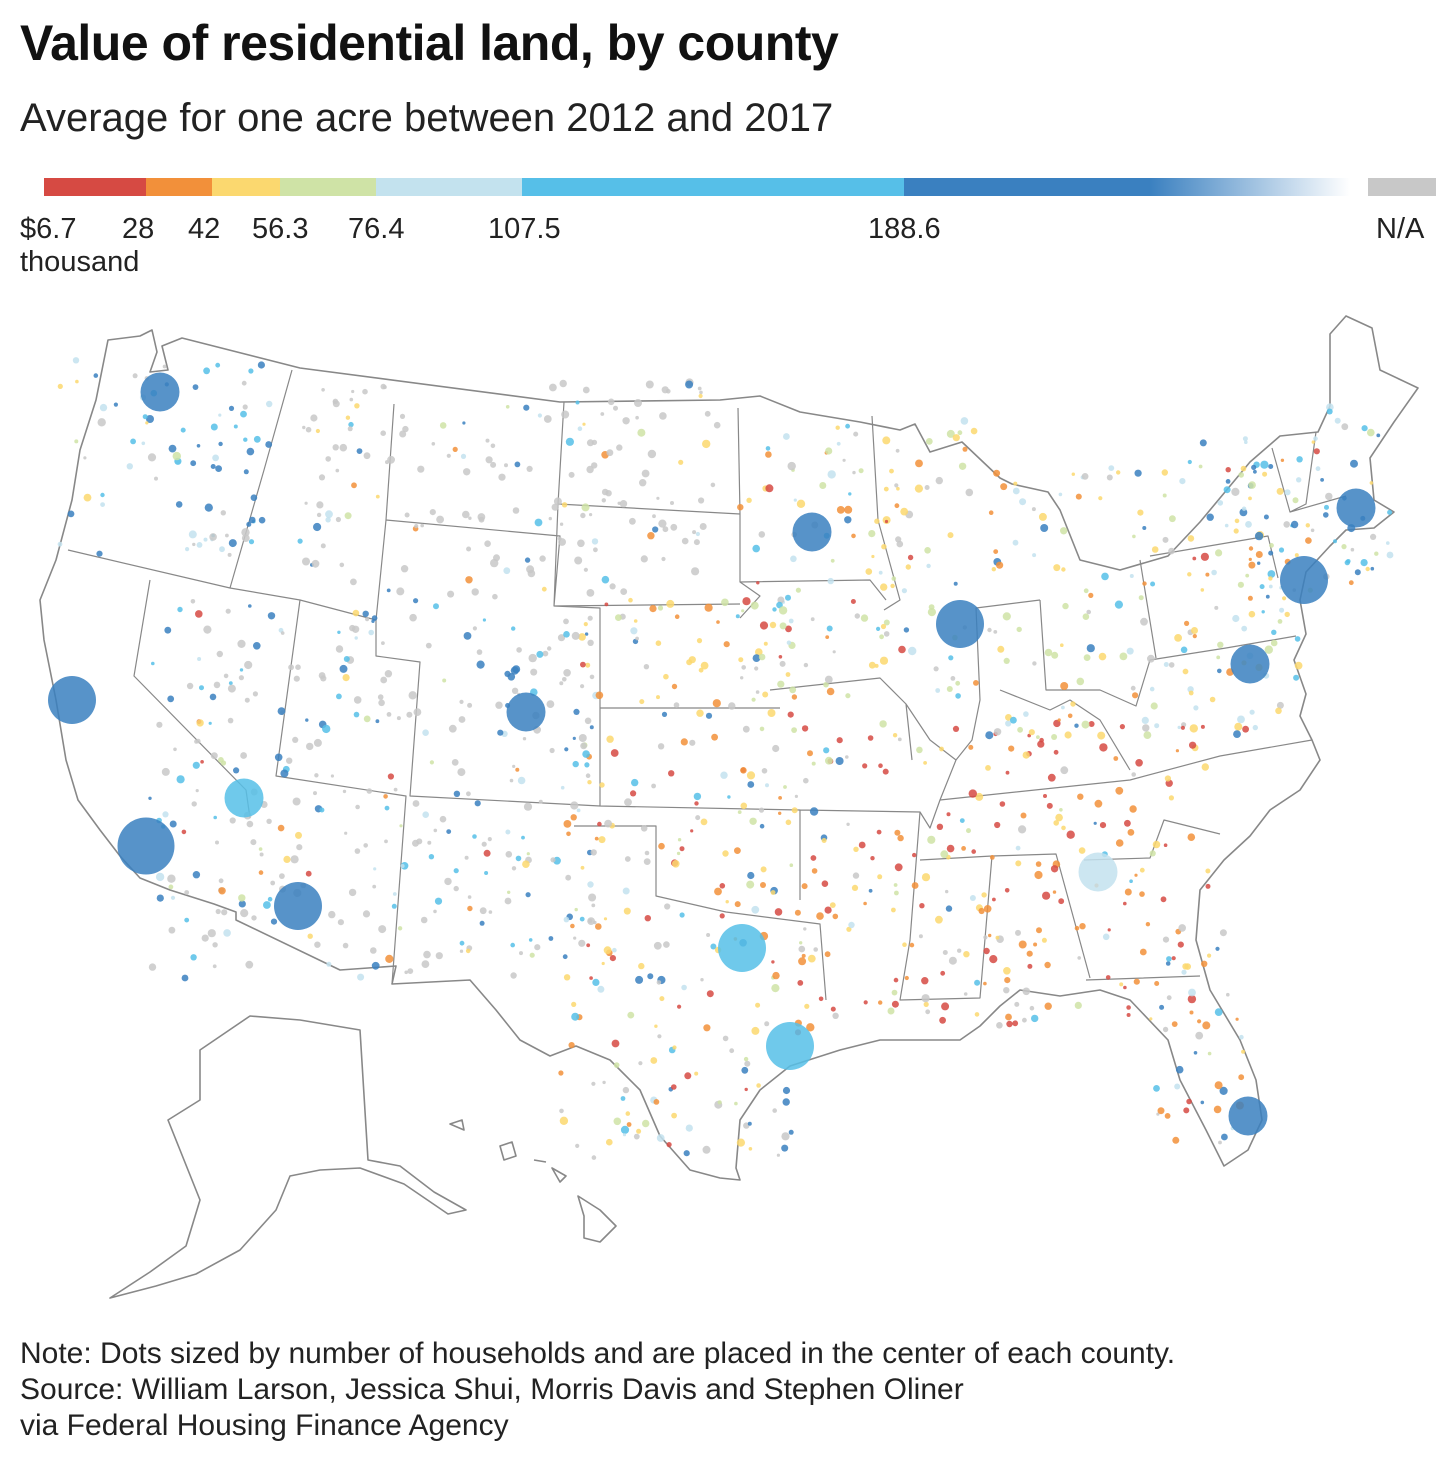  What do you see at coordinates (146, 846) in the screenshot?
I see `metro-dot` at bounding box center [146, 846].